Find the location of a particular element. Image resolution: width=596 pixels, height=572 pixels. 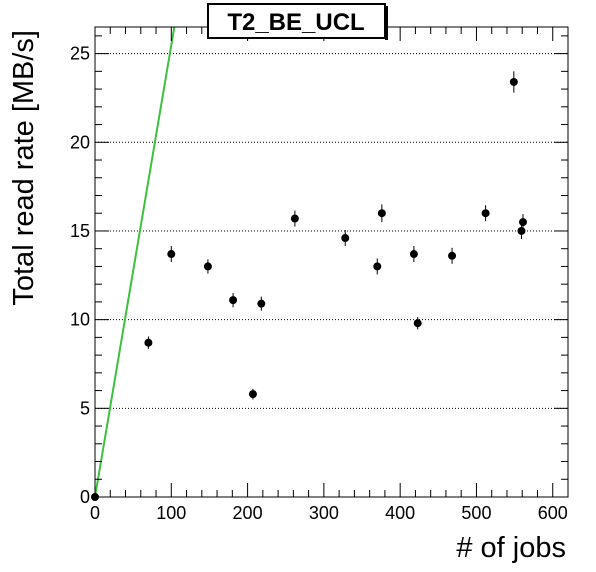

x-tick-label: 400 is located at coordinates (400, 513).